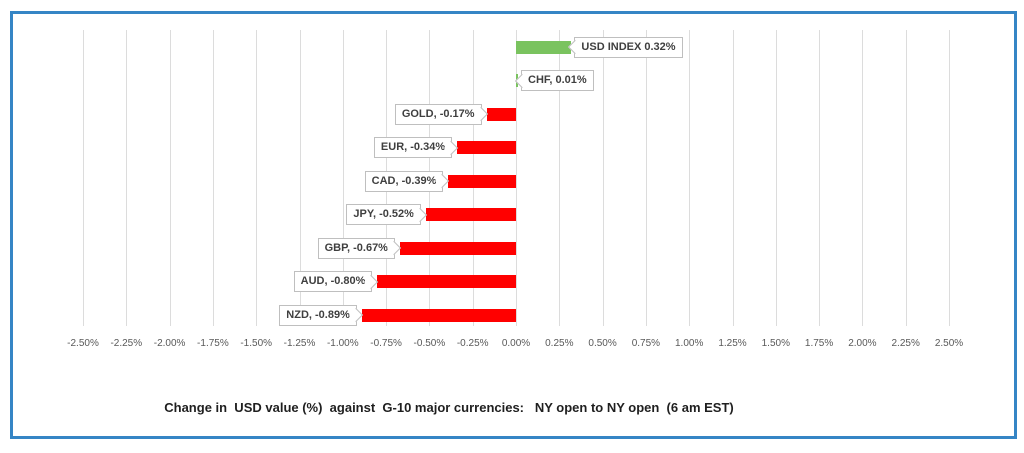 The width and height of the screenshot is (1024, 453). Describe the element at coordinates (429, 343) in the screenshot. I see `x-tick-label: -0.50%` at that location.